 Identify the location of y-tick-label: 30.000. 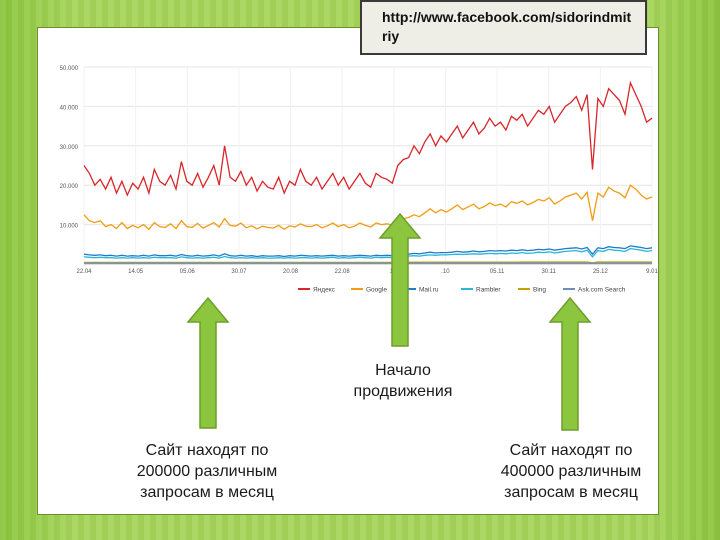
(69, 148).